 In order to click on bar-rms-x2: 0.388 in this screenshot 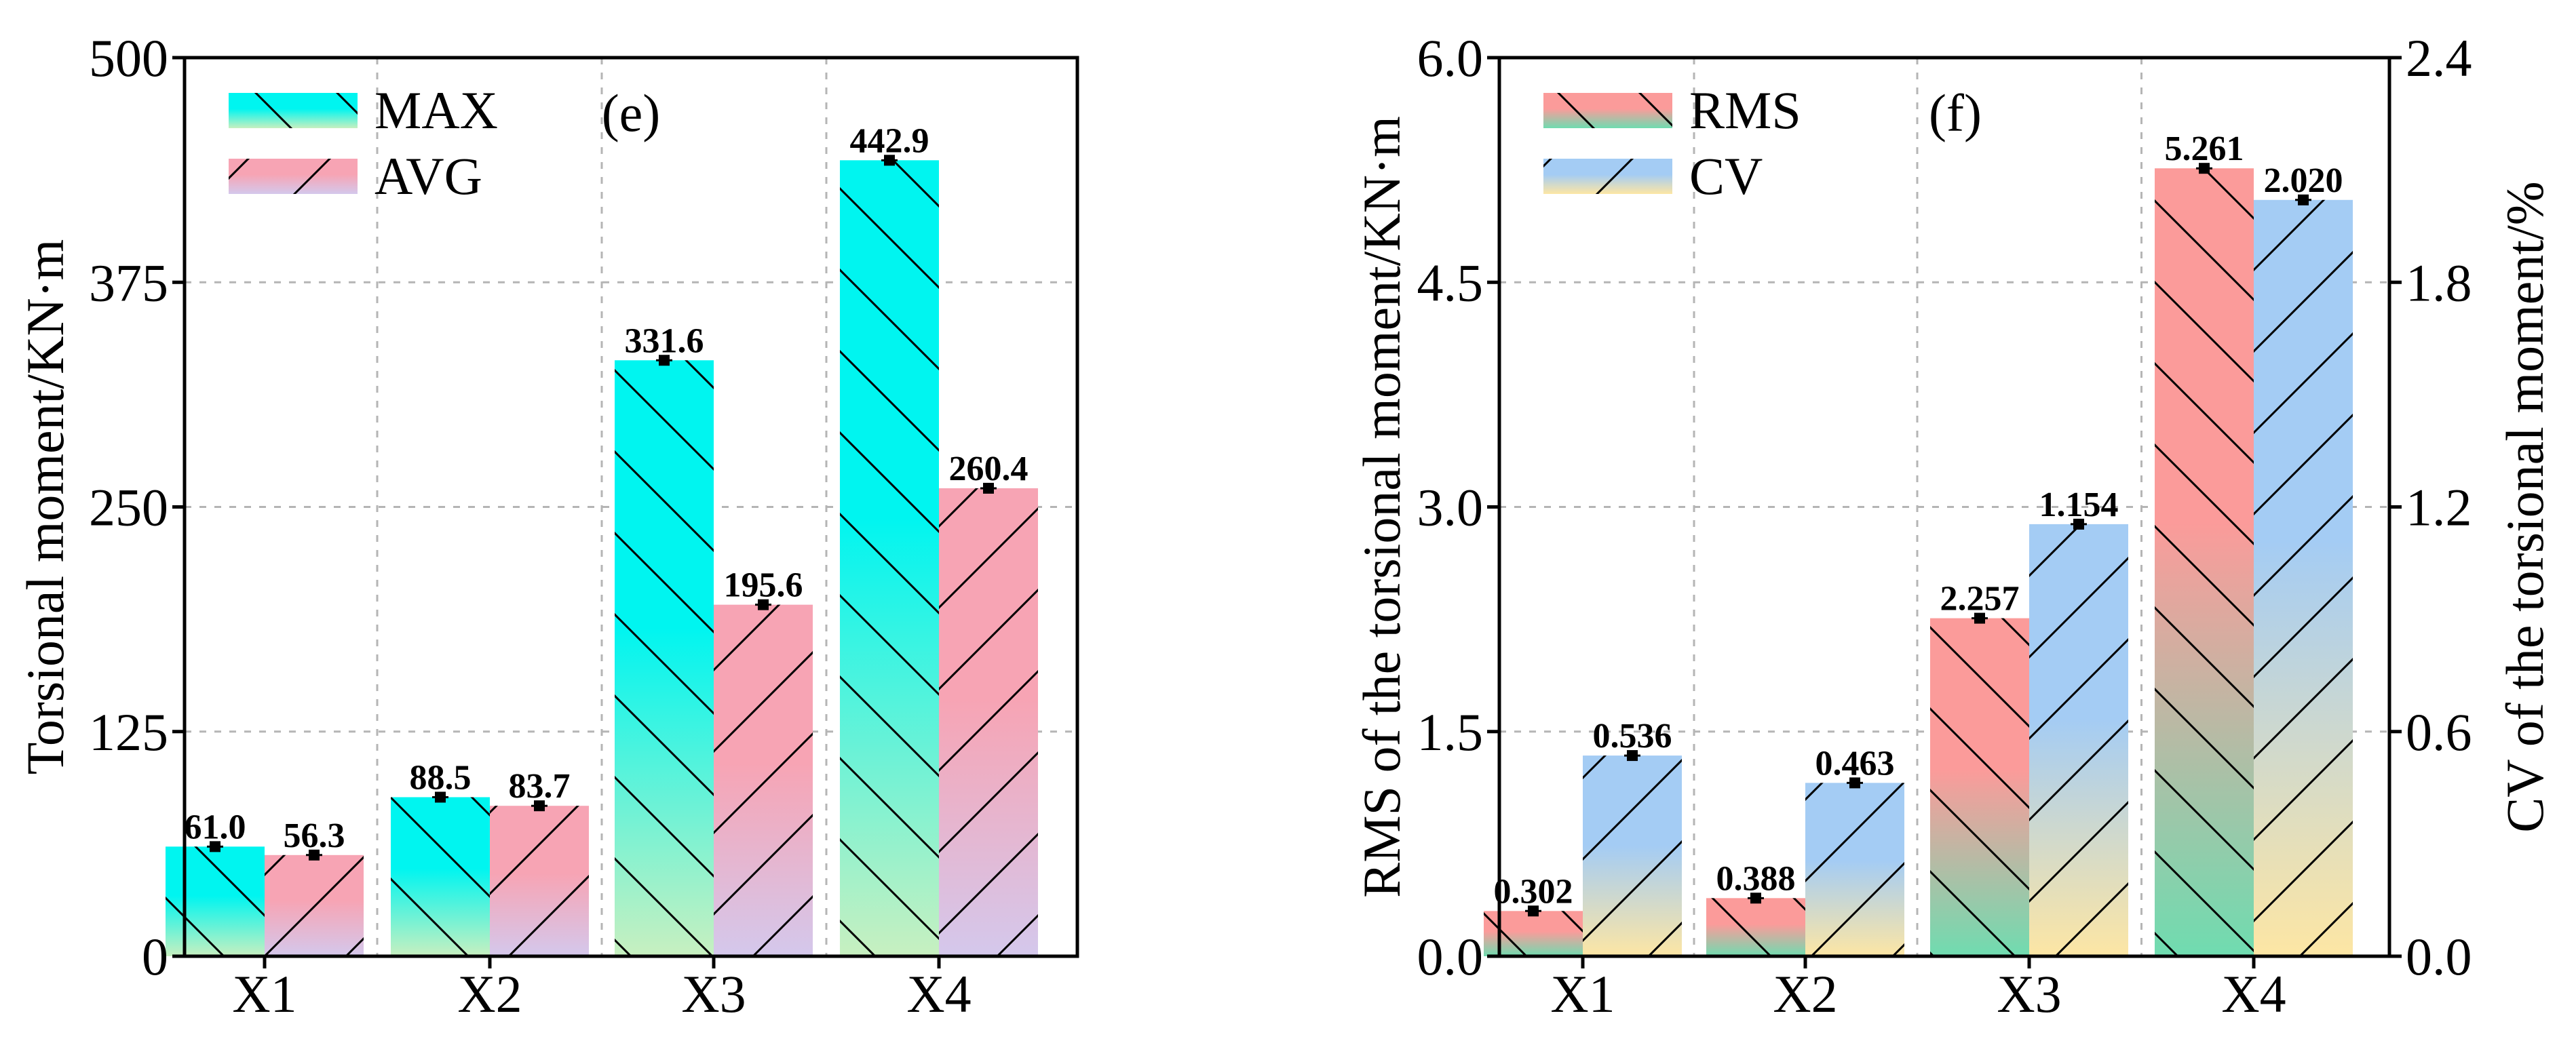, I will do `click(1756, 907)`.